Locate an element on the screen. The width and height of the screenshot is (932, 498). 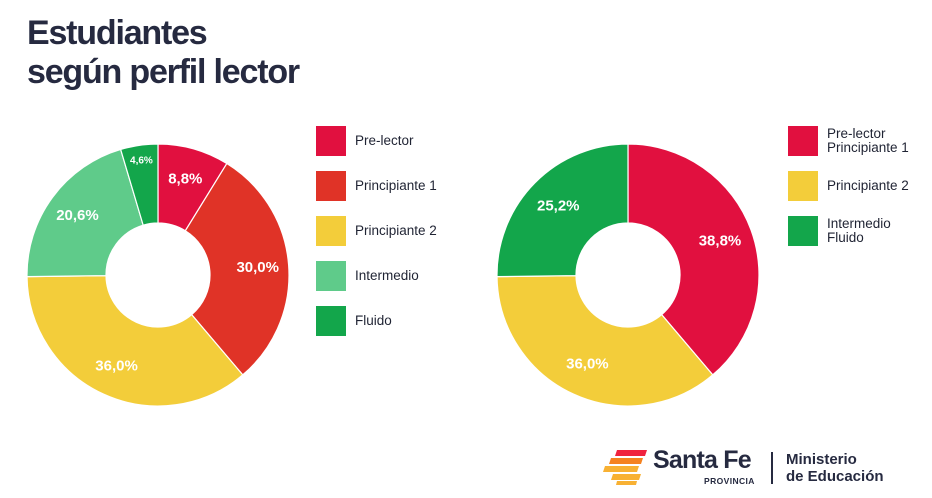
ministry-line-1: Ministerio is located at coordinates (821, 459).